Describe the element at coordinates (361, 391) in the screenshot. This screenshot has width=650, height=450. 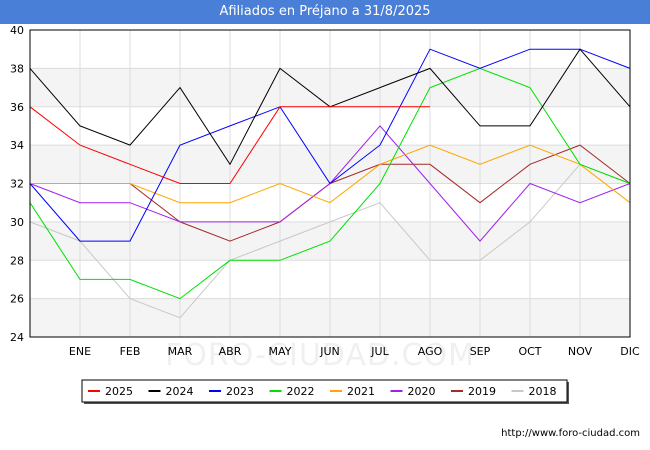
I see `legend-label: 2021` at that location.